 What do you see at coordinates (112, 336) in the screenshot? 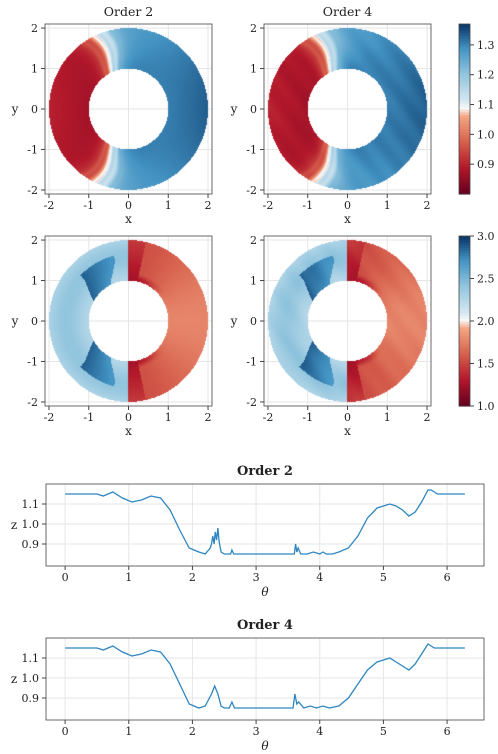
I see `map-panel-middle-left: -2 -1 0 1 2 -2 -1 0 1 2 x y` at bounding box center [112, 336].